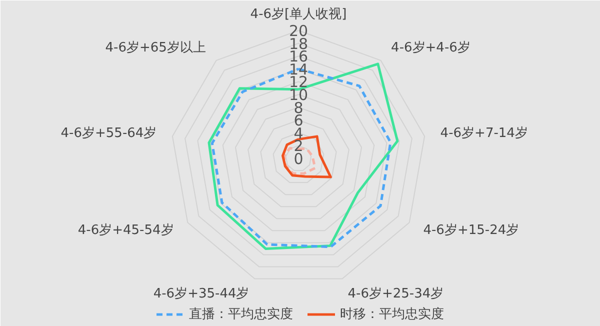 Image resolution: width=600 pixels, height=326 pixels. I want to click on spoke-label: 4-6岁+15-24岁, so click(471, 230).